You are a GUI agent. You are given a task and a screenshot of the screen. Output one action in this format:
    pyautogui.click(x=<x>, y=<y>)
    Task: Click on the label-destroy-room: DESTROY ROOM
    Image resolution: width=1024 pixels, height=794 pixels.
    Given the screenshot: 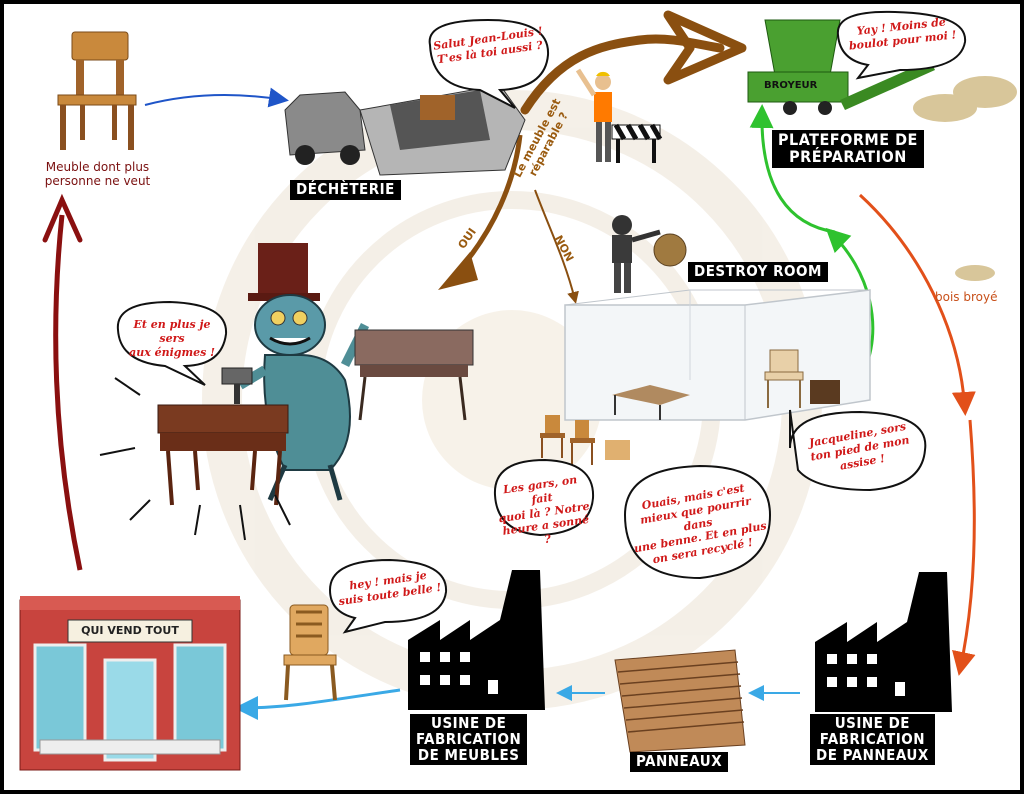 What is the action you would take?
    pyautogui.click(x=758, y=272)
    